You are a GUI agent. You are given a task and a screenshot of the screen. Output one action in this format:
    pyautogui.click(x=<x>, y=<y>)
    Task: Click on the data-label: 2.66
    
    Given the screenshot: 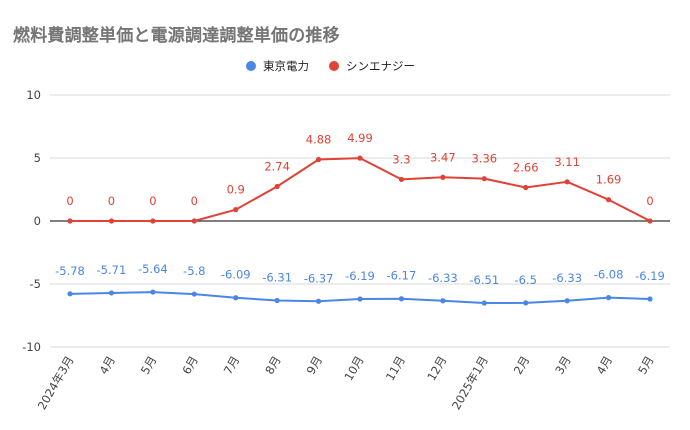 What is the action you would take?
    pyautogui.click(x=526, y=167)
    